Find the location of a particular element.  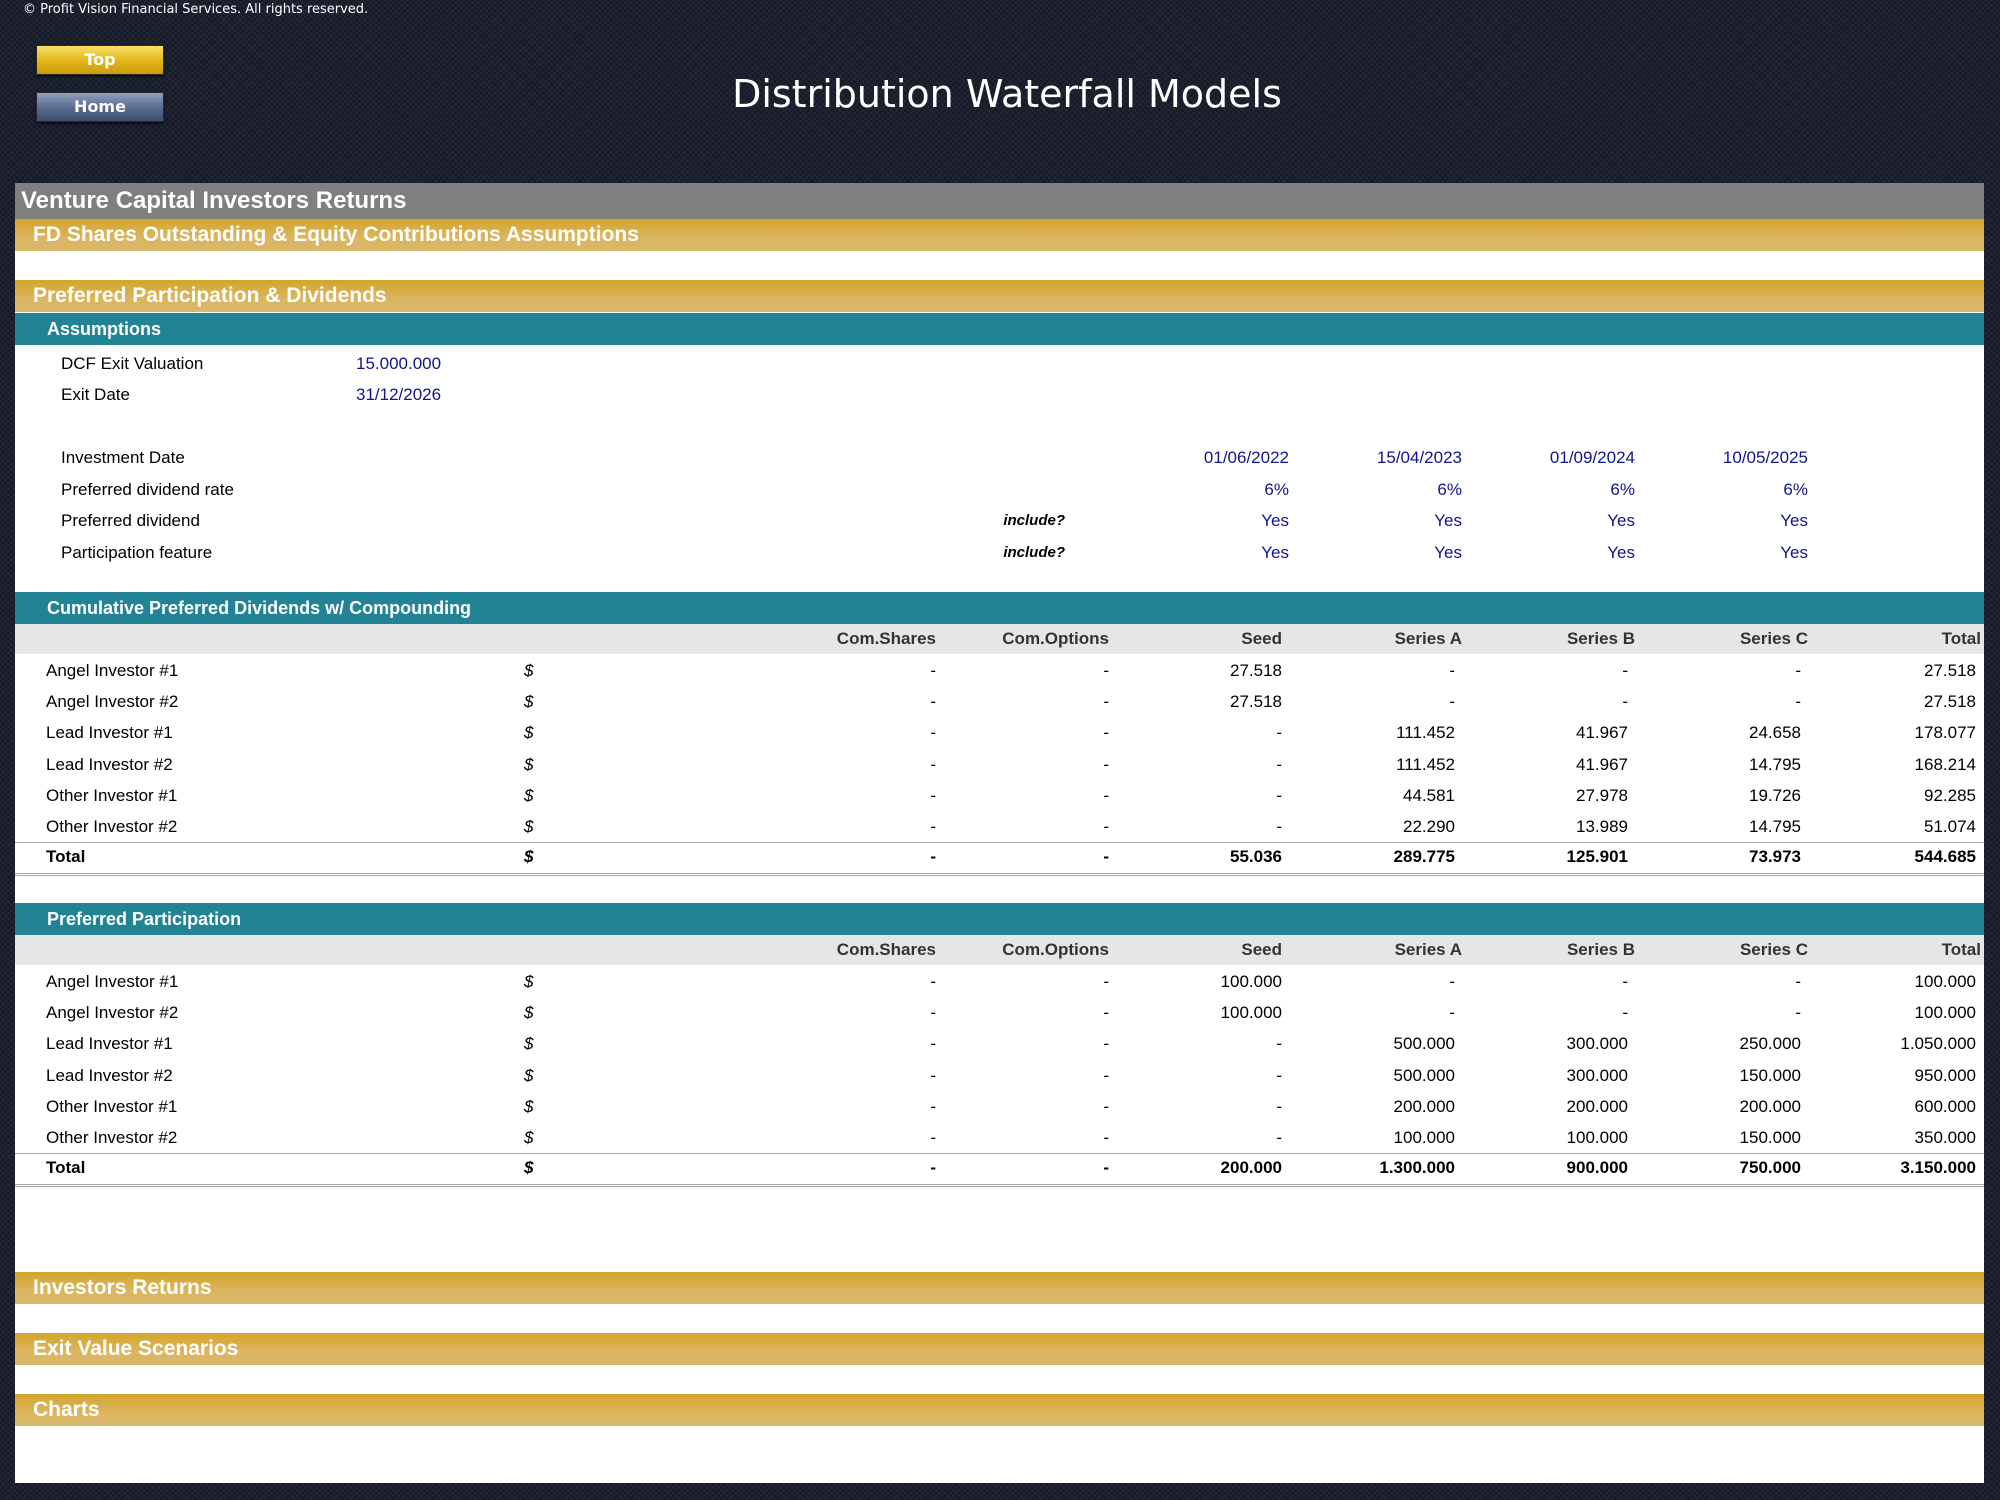

assumption-value: 15/04/2023 is located at coordinates (1419, 457).